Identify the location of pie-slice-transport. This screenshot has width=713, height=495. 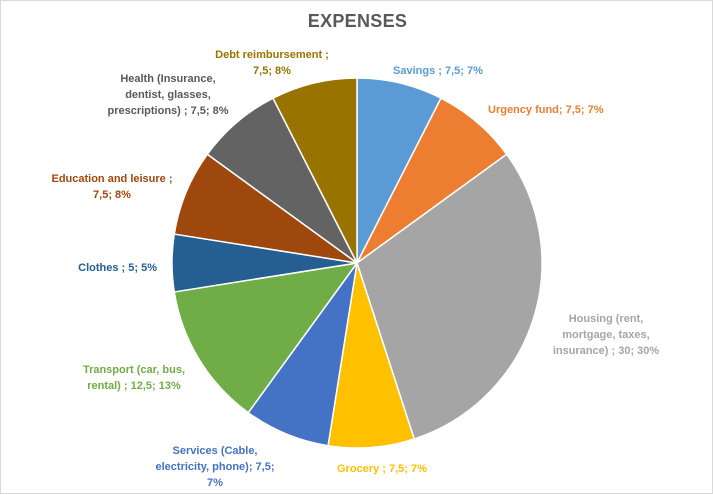
(266, 337).